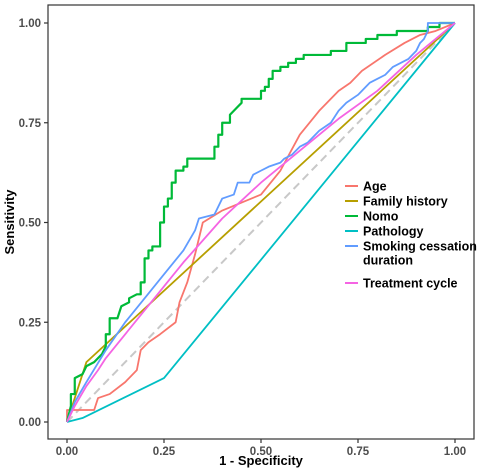 The image size is (477, 471). I want to click on legend-label: Smoking cessation, so click(420, 247).